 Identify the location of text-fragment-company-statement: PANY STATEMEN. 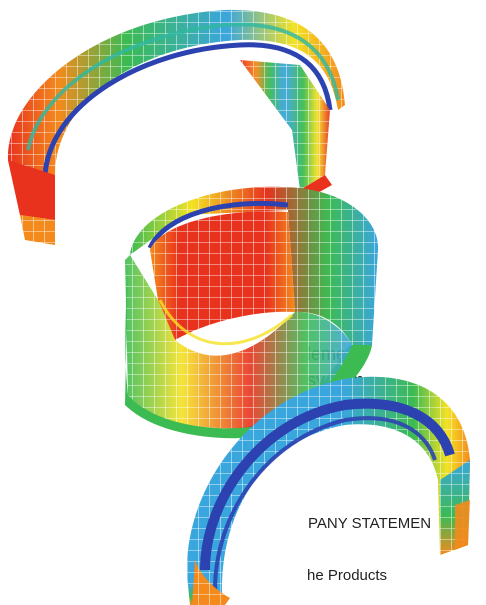
(370, 523).